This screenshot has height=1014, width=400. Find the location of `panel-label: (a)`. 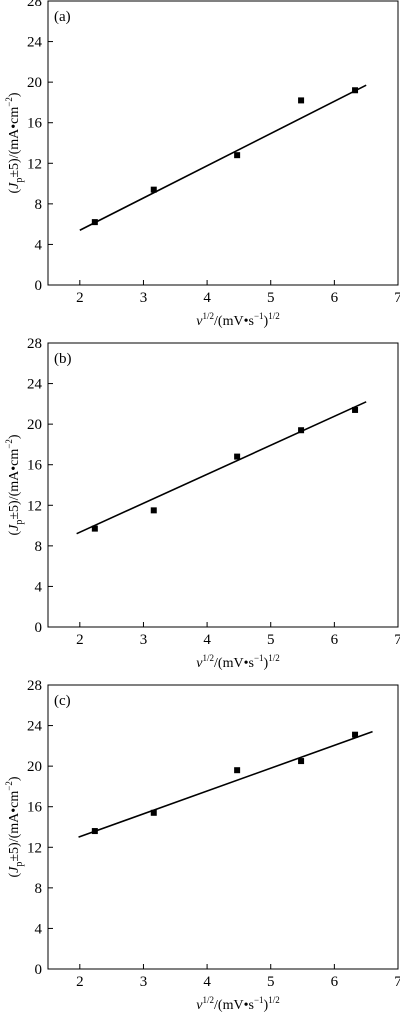

panel-label: (a) is located at coordinates (62, 17).